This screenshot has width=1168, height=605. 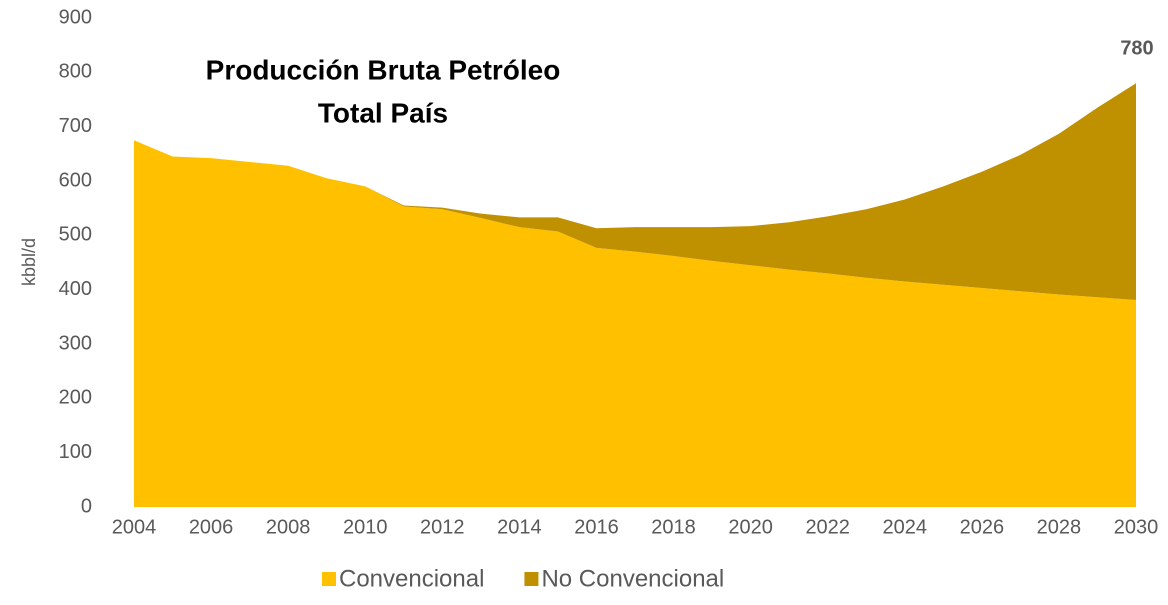 What do you see at coordinates (75, 17) in the screenshot?
I see `y-tick-label: 900` at bounding box center [75, 17].